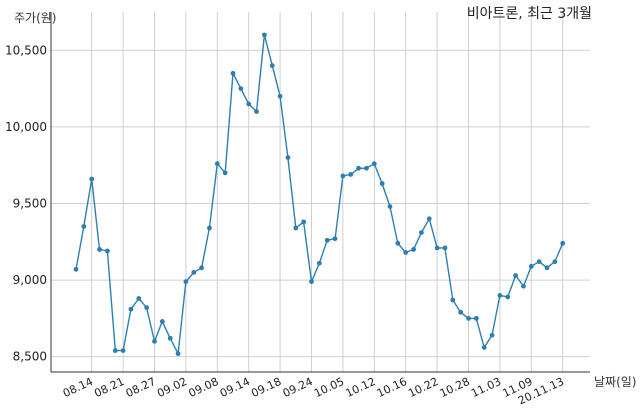  What do you see at coordinates (141, 387) in the screenshot?
I see `x-tick-label: 08.27` at bounding box center [141, 387].